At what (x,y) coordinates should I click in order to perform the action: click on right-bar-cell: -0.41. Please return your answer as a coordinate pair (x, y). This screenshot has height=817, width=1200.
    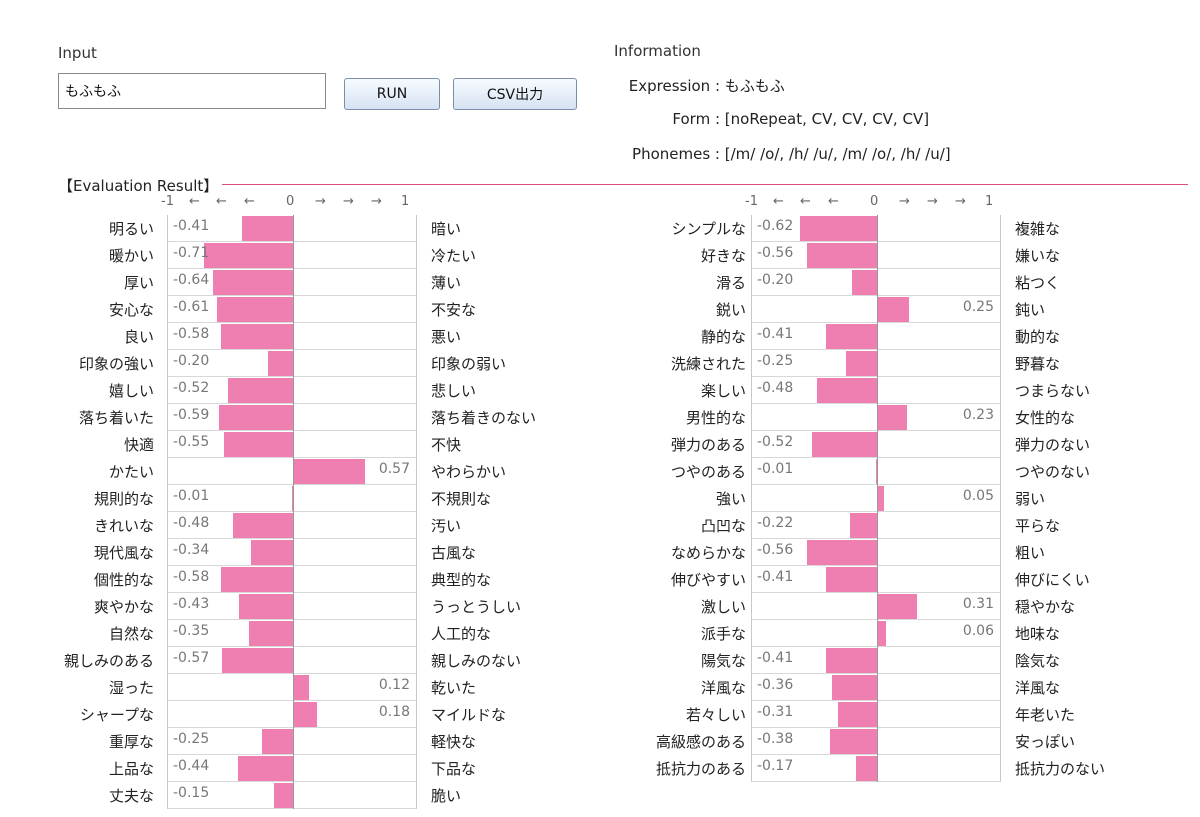
    Looking at the image, I should click on (876, 336).